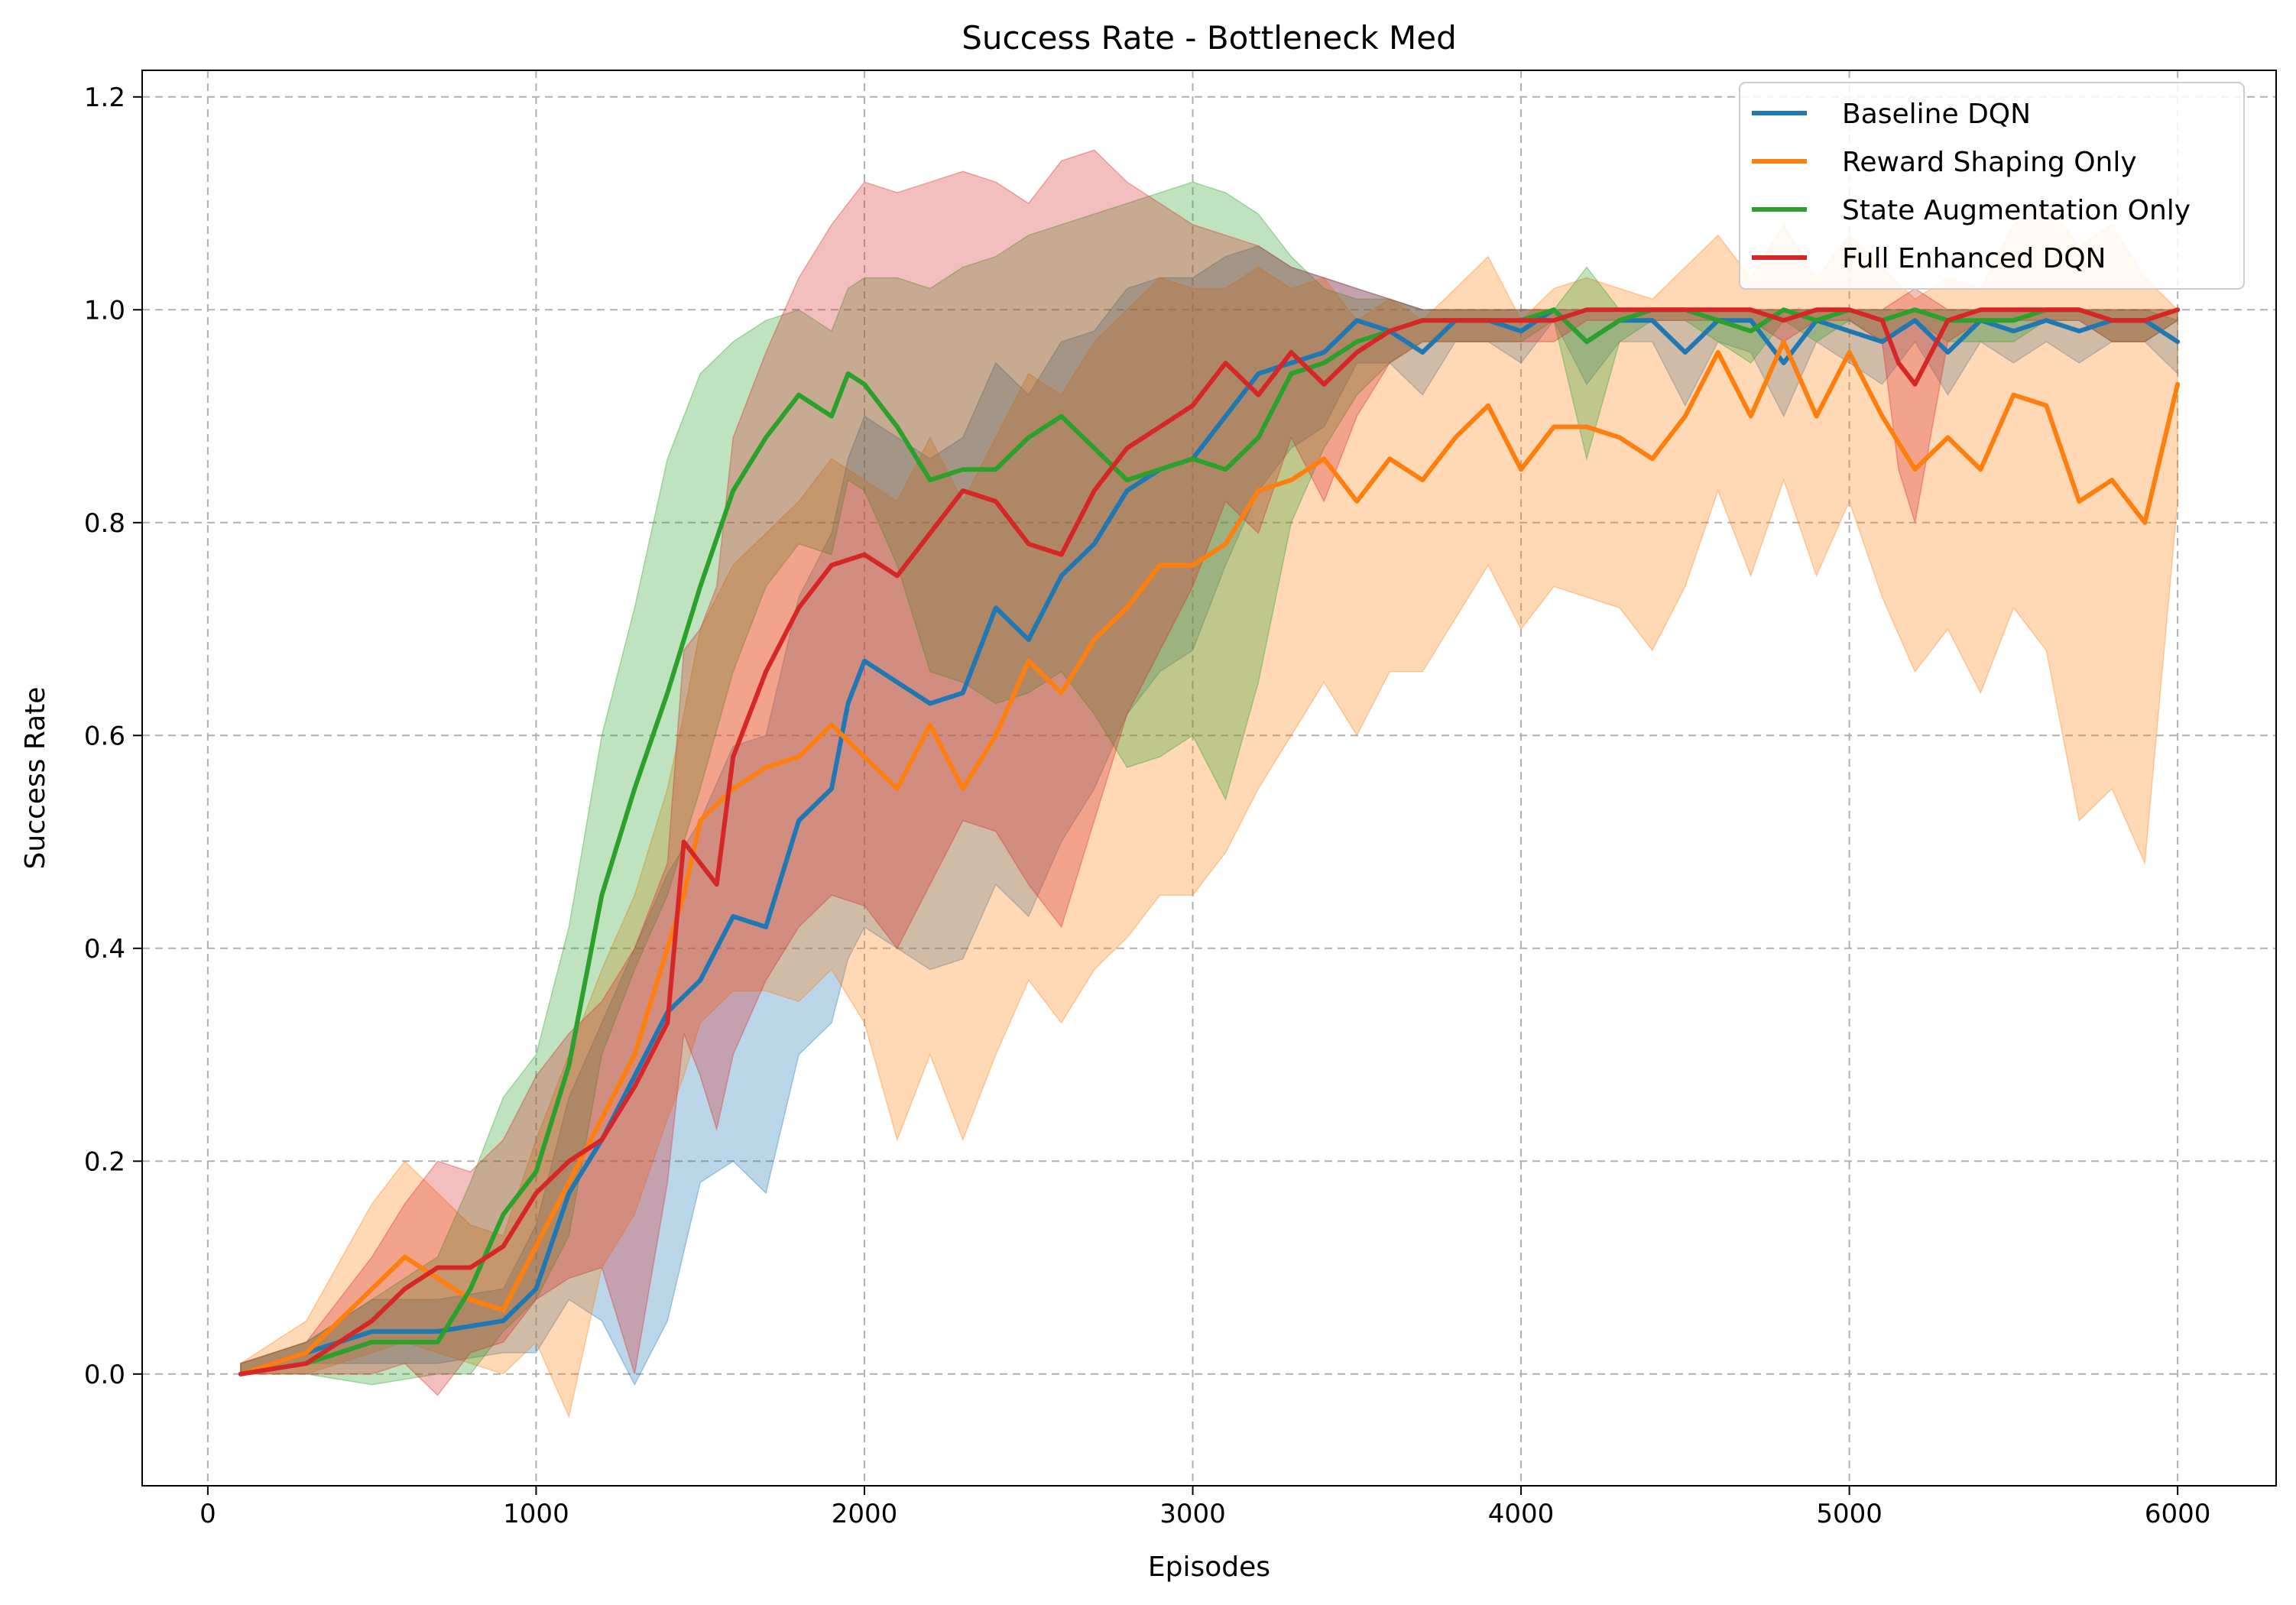 The image size is (2296, 1605). Describe the element at coordinates (1937, 114) in the screenshot. I see `legend-label-baseline-dqn: Baseline DQN` at that location.